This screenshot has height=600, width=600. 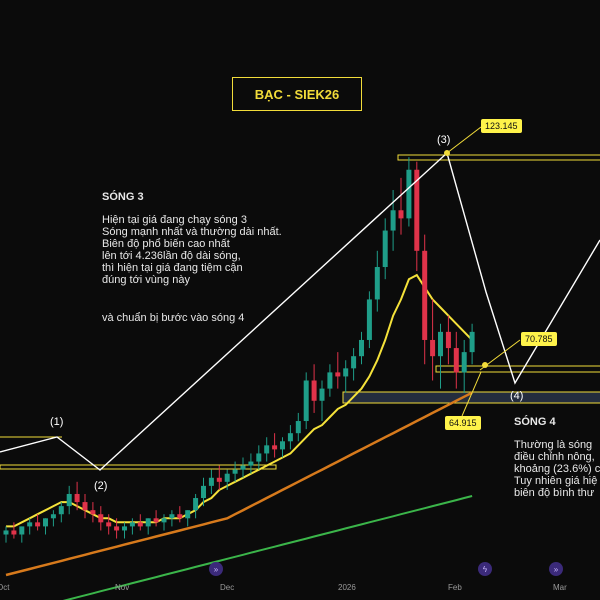 I want to click on wave4-target-zone, so click(x=517, y=369).